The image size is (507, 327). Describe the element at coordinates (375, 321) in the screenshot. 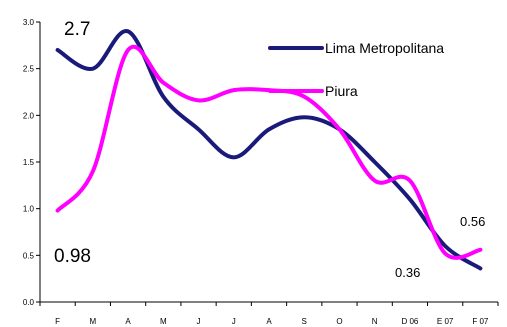

I see `x-tick-label: N` at that location.